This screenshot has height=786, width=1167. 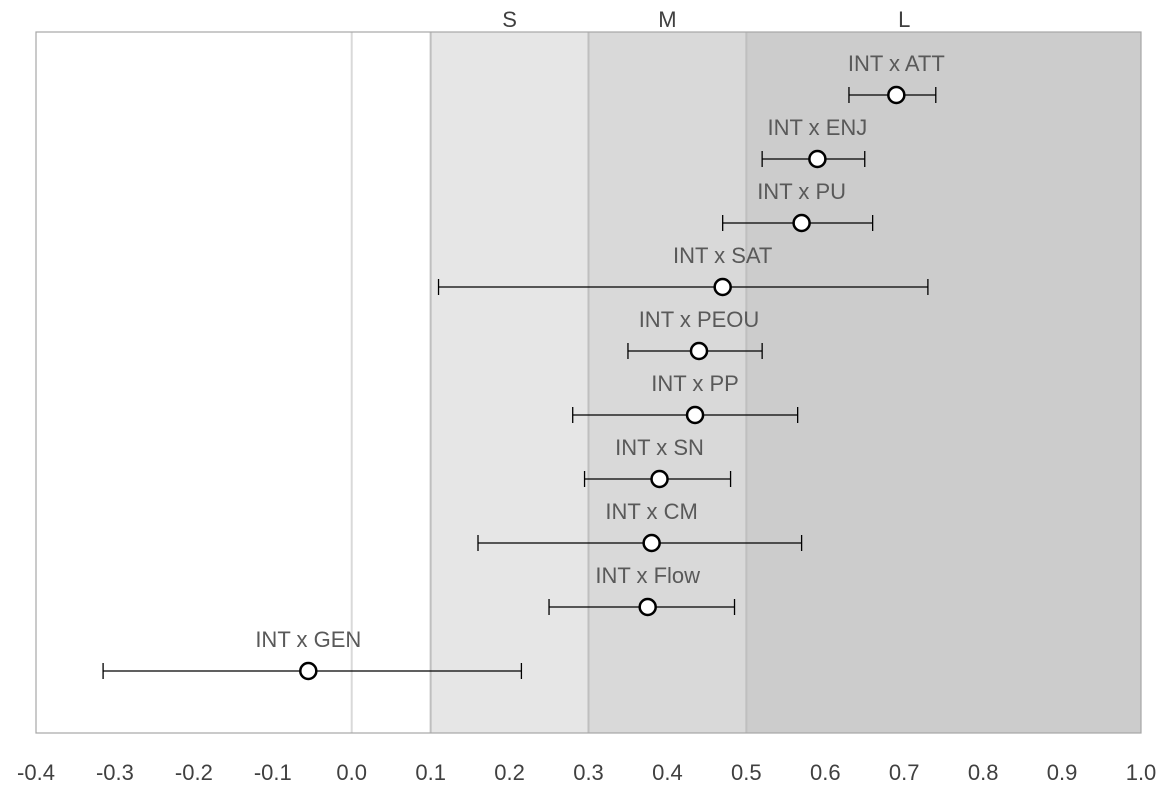 I want to click on point-label: INT x SN, so click(x=659, y=447).